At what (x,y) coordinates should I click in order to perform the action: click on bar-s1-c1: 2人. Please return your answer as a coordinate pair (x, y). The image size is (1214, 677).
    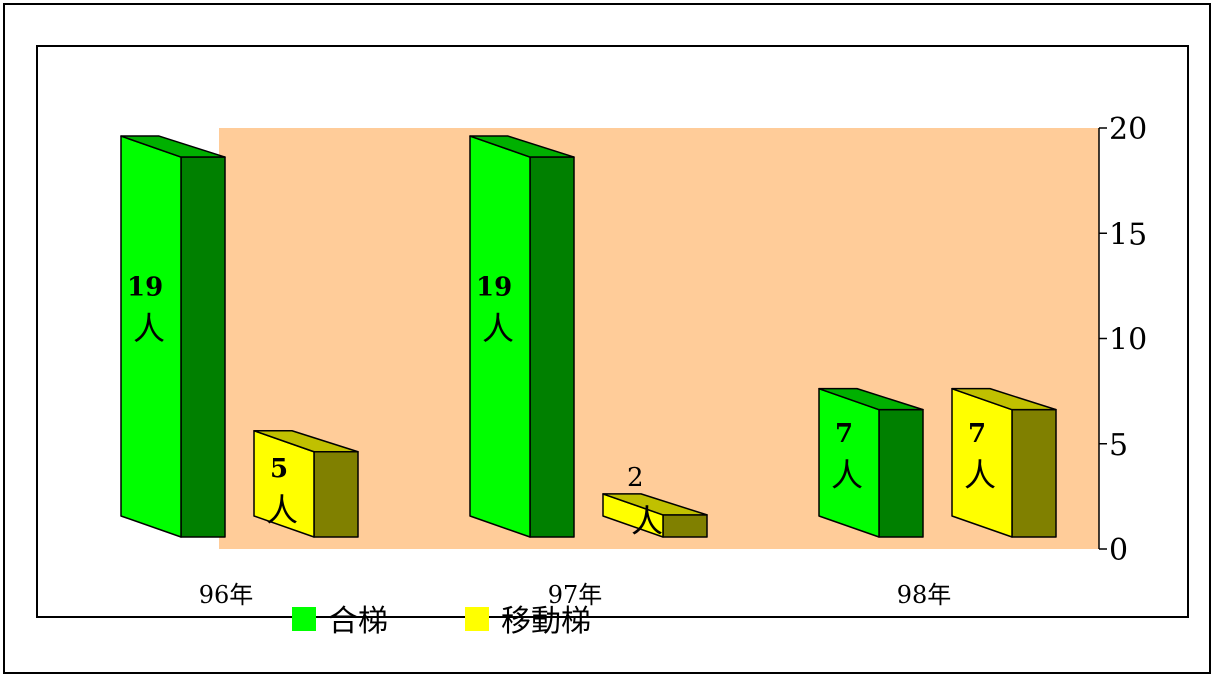
    Looking at the image, I should click on (655, 501).